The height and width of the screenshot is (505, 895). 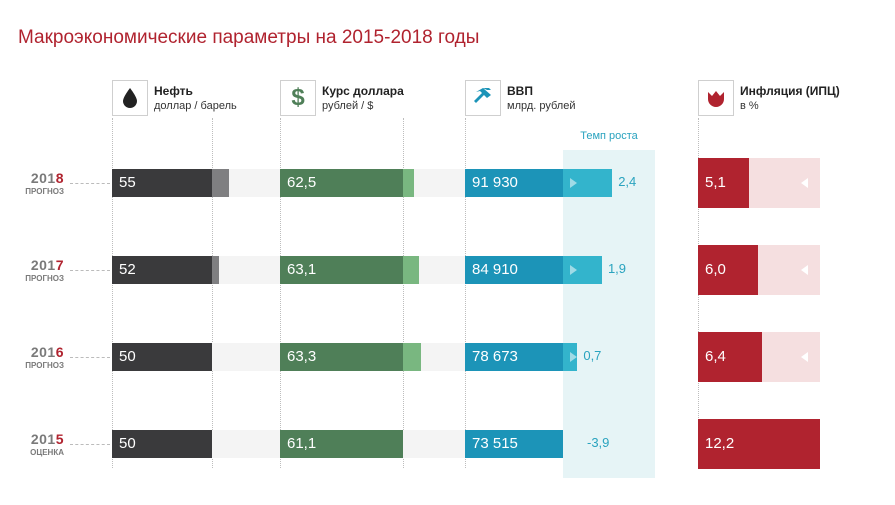 What do you see at coordinates (302, 356) in the screenshot?
I see `usd-value-label: 63,3` at bounding box center [302, 356].